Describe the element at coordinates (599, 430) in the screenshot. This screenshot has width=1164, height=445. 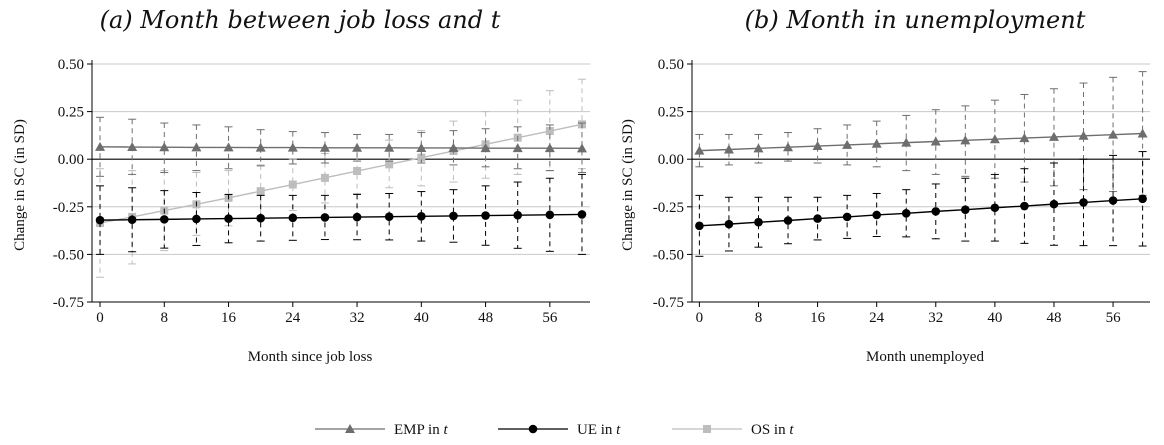
I see `legend-ue-label: UE in t` at that location.